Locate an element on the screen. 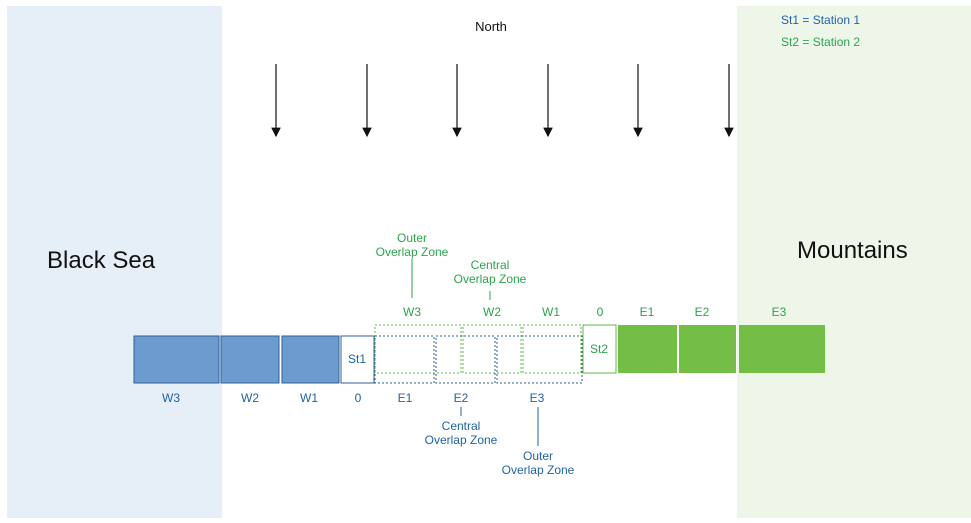  st1-cell-w1 is located at coordinates (310, 359).